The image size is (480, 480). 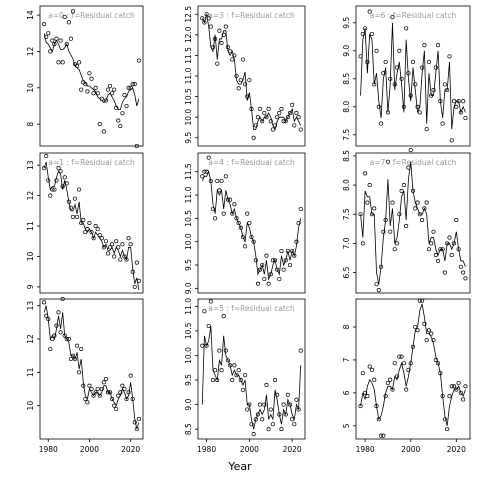 What do you see at coordinates (413, 162) in the screenshot?
I see `panel-title: a=7 : f=Residual catch` at bounding box center [413, 162].